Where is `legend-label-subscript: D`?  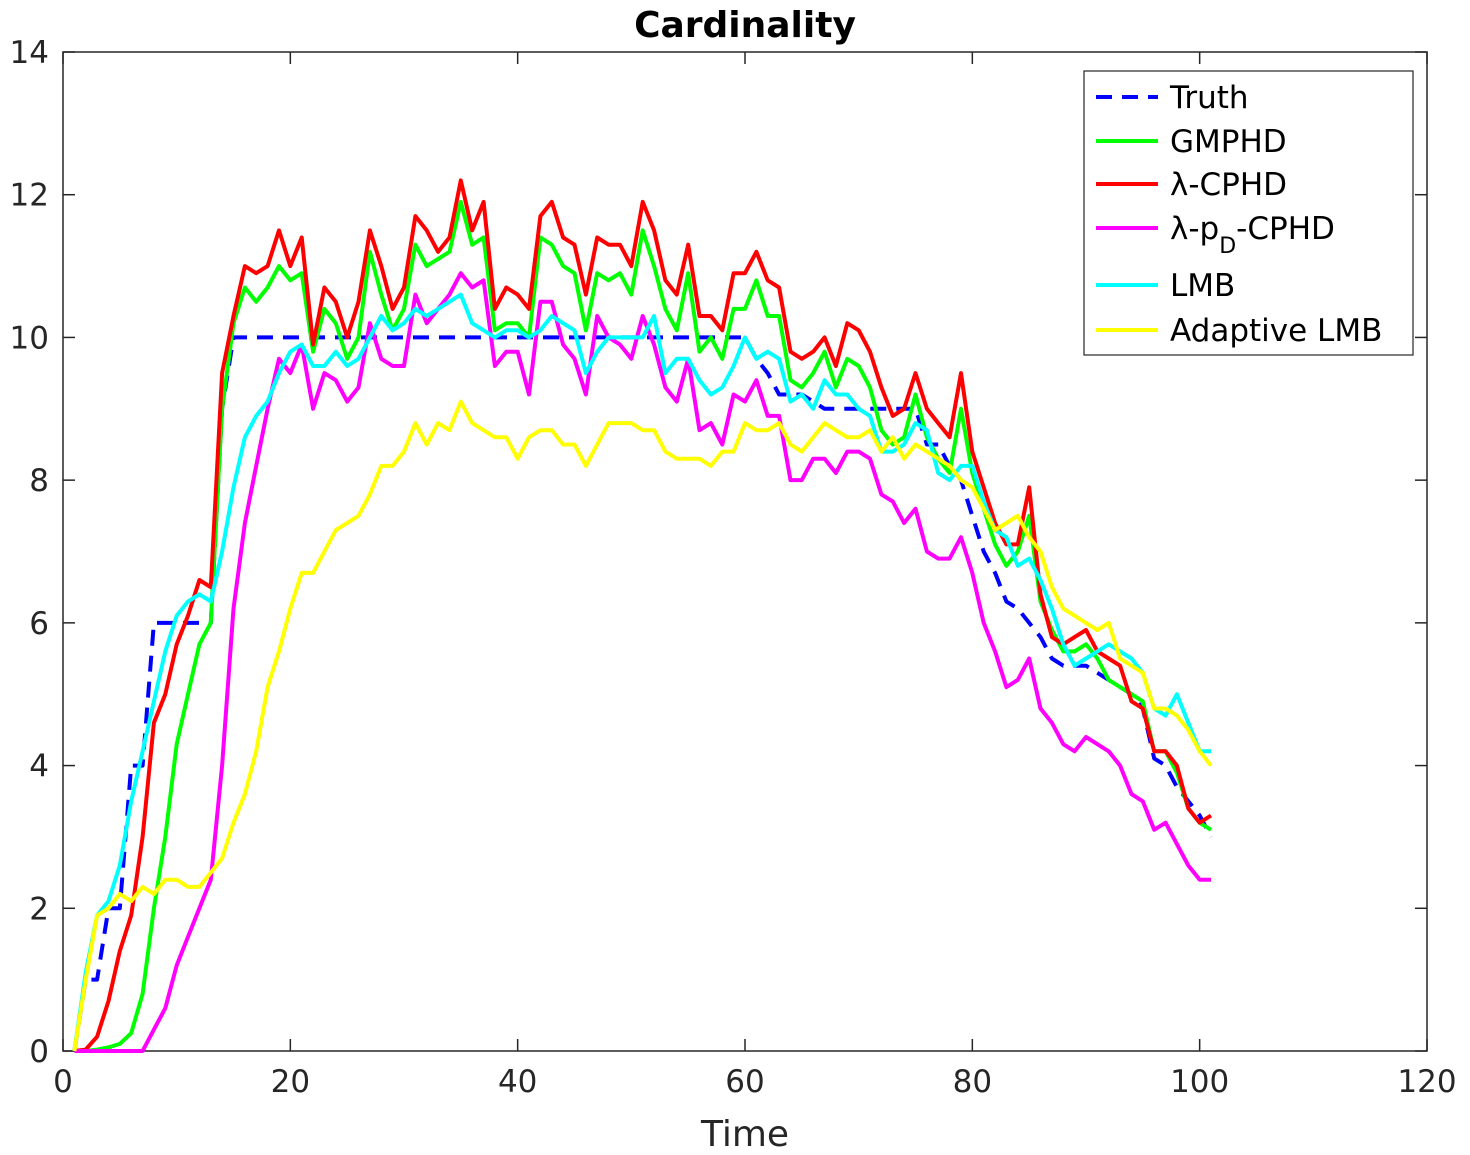
legend-label-subscript: D is located at coordinates (1227, 246).